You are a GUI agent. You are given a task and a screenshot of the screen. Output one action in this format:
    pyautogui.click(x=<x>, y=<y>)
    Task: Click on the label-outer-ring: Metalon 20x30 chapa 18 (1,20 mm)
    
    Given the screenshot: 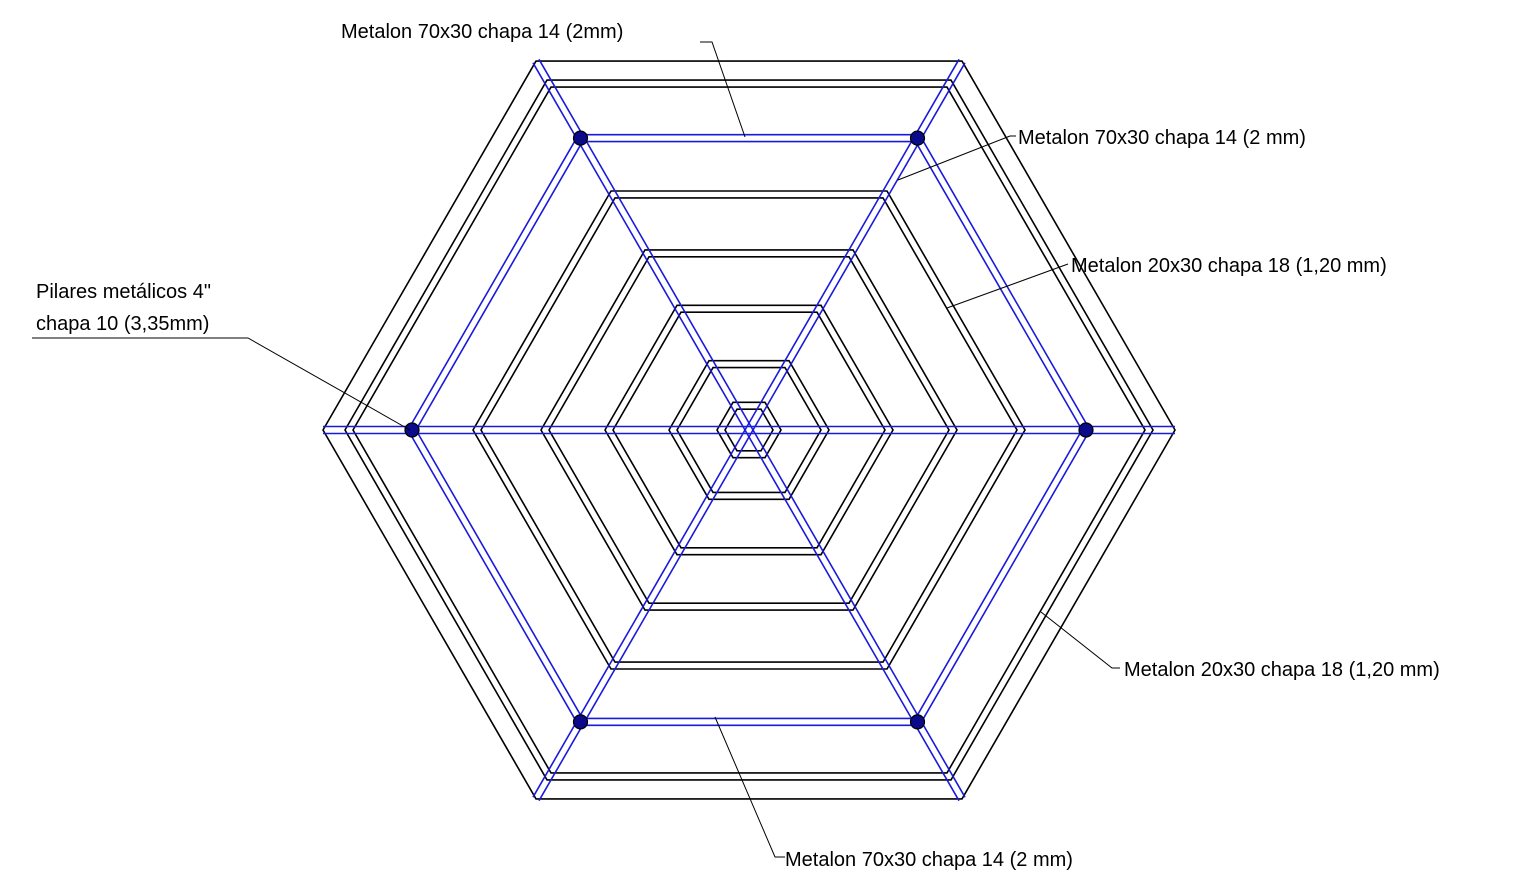 What is the action you would take?
    pyautogui.click(x=1282, y=670)
    